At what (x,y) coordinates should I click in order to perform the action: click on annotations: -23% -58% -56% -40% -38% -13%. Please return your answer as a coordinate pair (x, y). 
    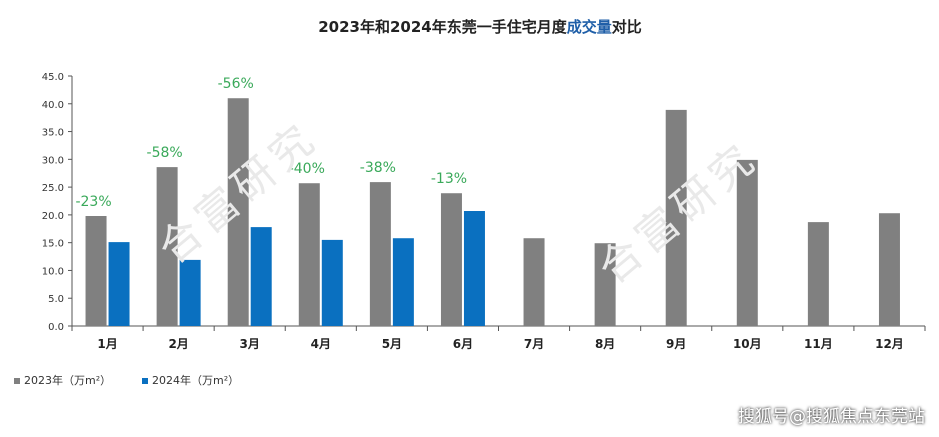
    Looking at the image, I should click on (271, 143).